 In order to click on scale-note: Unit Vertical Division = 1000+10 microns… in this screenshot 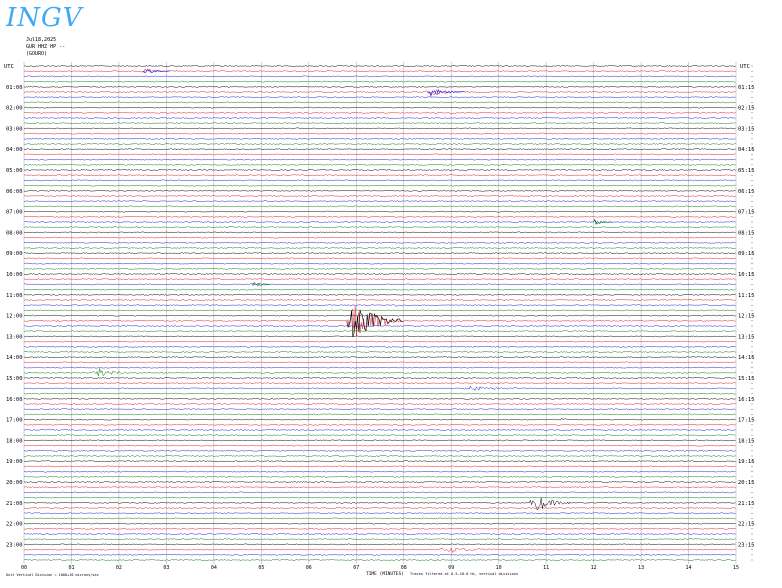, I will do `click(52, 575)`.